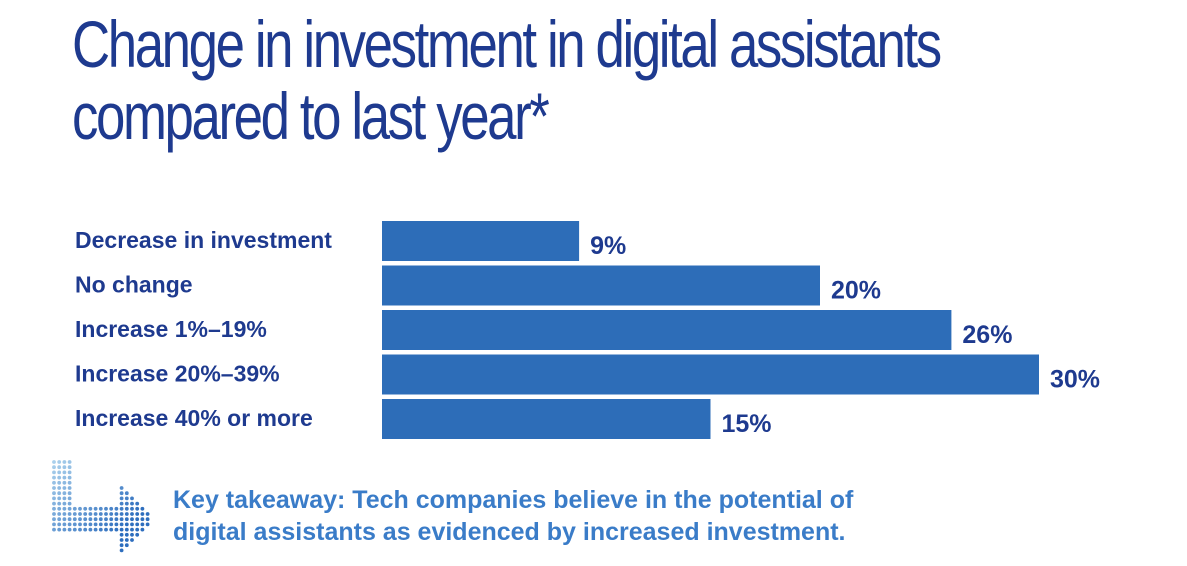 The image size is (1187, 566). I want to click on value-label: 15%, so click(747, 424).